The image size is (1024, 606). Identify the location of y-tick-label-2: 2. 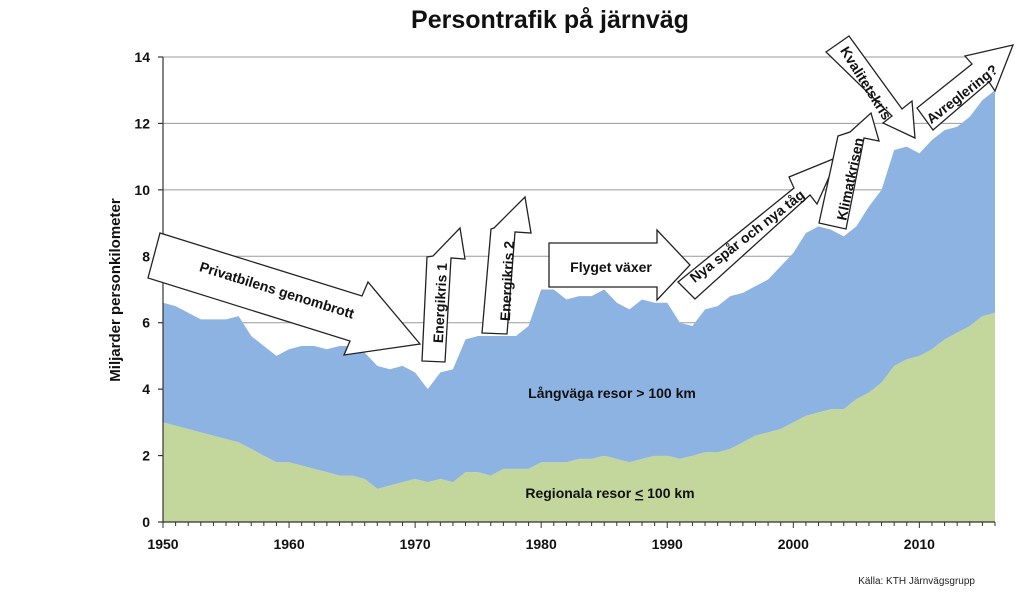
(146, 456).